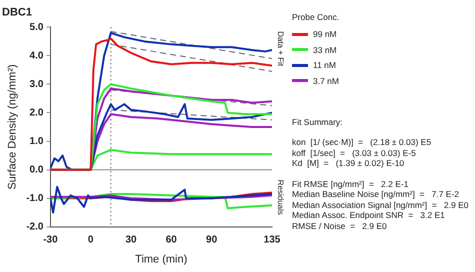 The image size is (475, 272). Describe the element at coordinates (37, 56) in the screenshot. I see `y-tick-label: 4.0` at that location.